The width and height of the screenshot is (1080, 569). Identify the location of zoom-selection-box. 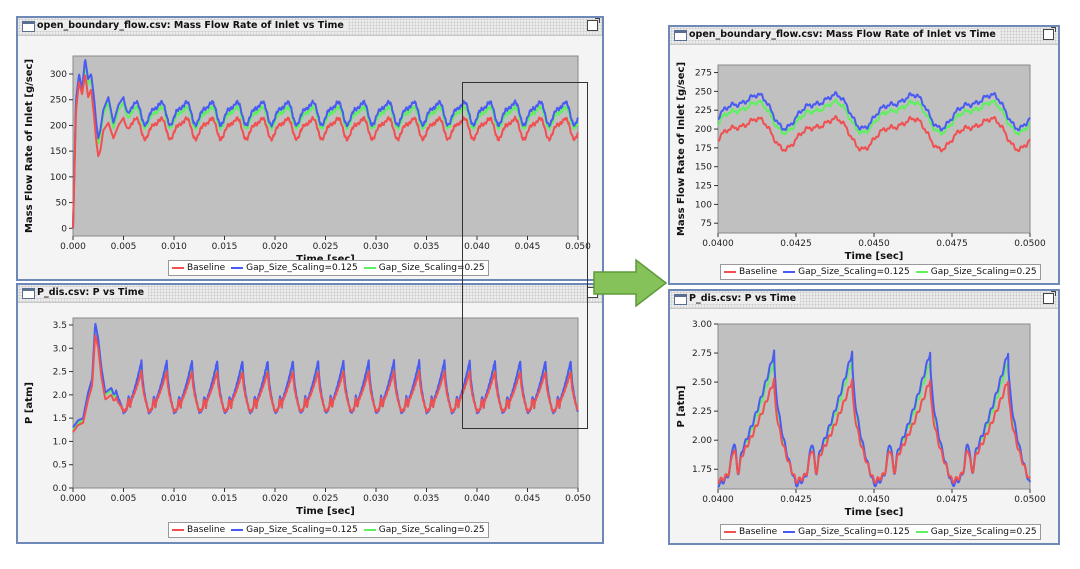
(525, 255).